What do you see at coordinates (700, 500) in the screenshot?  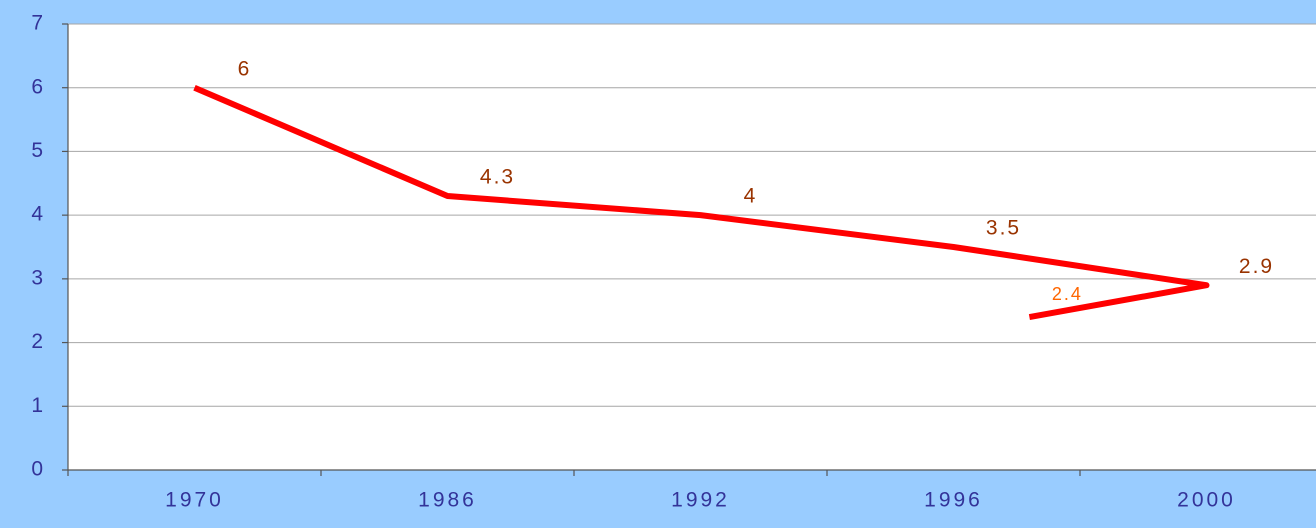 I see `x-tick-label: 1992` at bounding box center [700, 500].